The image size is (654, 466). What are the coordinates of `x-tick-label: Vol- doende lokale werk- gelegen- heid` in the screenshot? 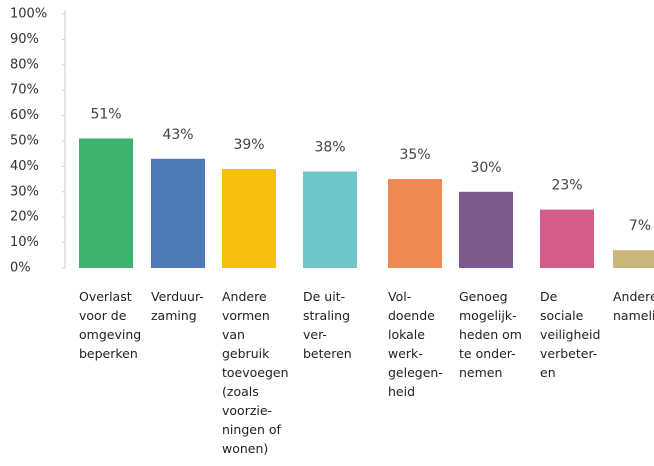 It's located at (415, 344).